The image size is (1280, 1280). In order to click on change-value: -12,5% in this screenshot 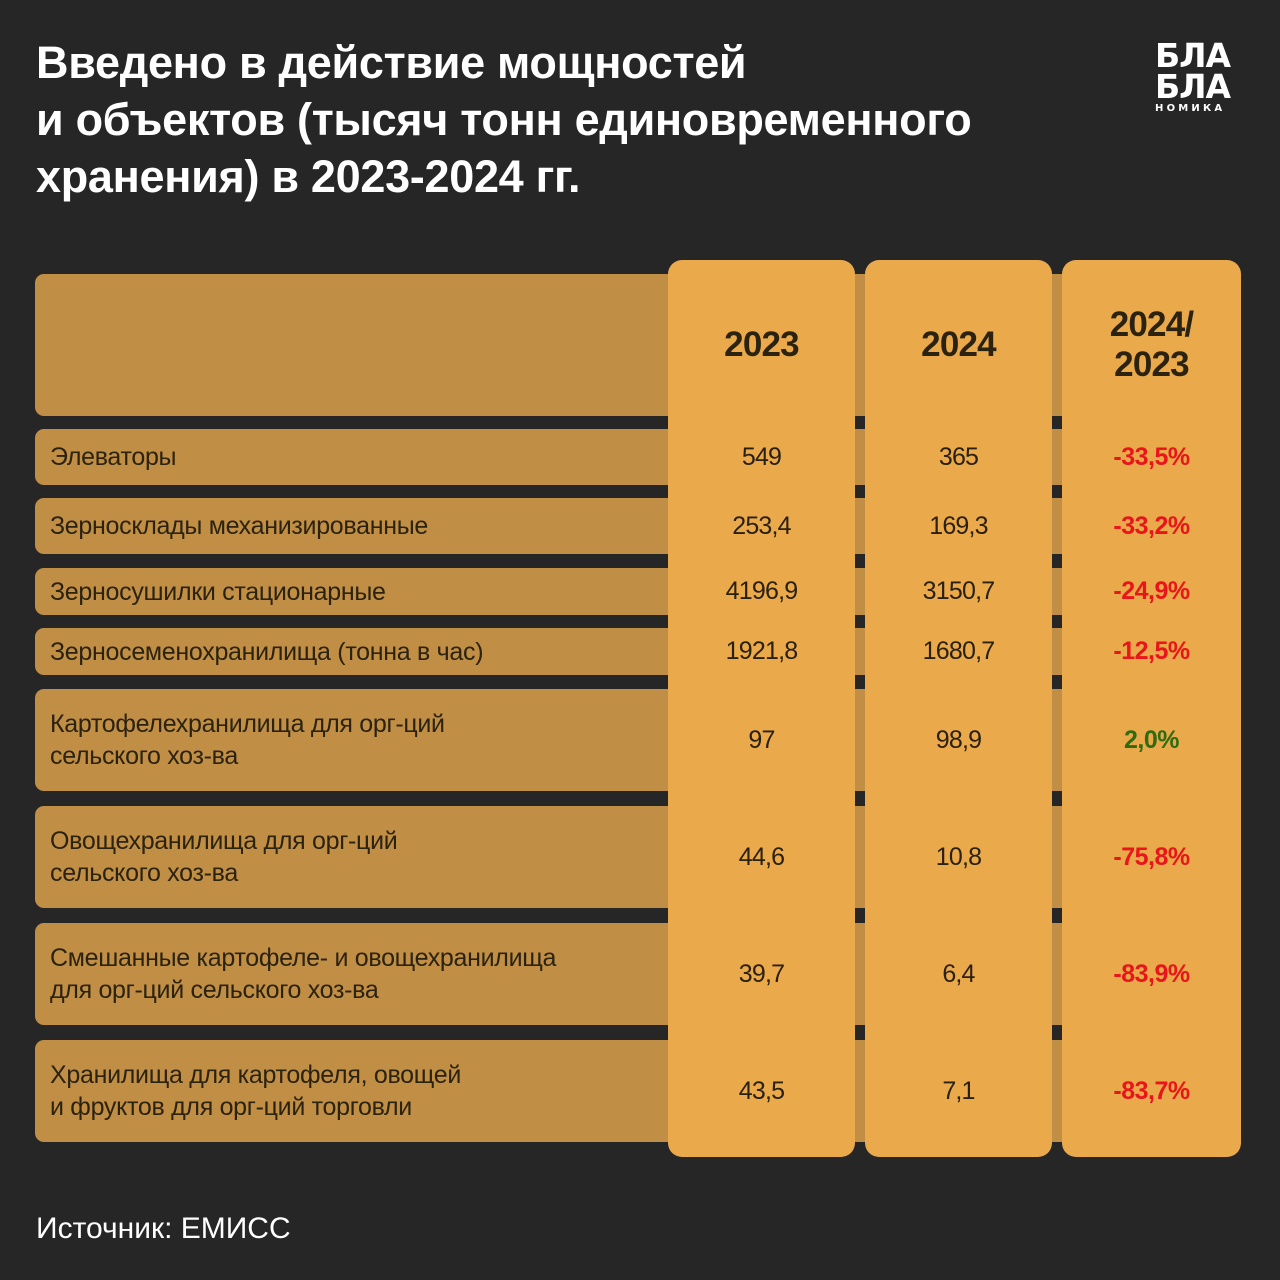, I will do `click(1151, 651)`.